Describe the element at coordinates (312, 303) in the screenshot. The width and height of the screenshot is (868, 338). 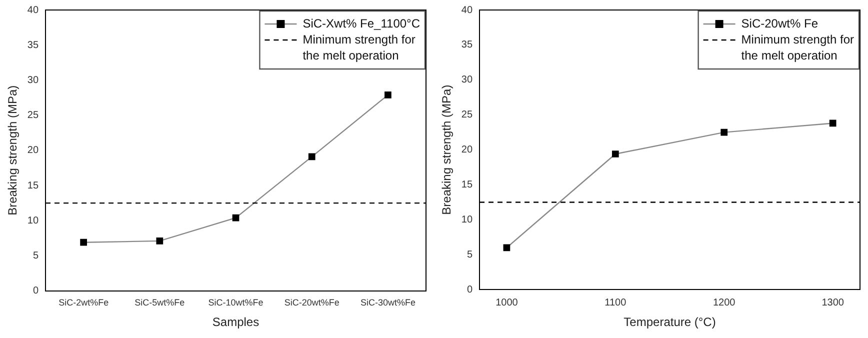
I see `x-tick-label: SiC-20wt%Fe` at that location.